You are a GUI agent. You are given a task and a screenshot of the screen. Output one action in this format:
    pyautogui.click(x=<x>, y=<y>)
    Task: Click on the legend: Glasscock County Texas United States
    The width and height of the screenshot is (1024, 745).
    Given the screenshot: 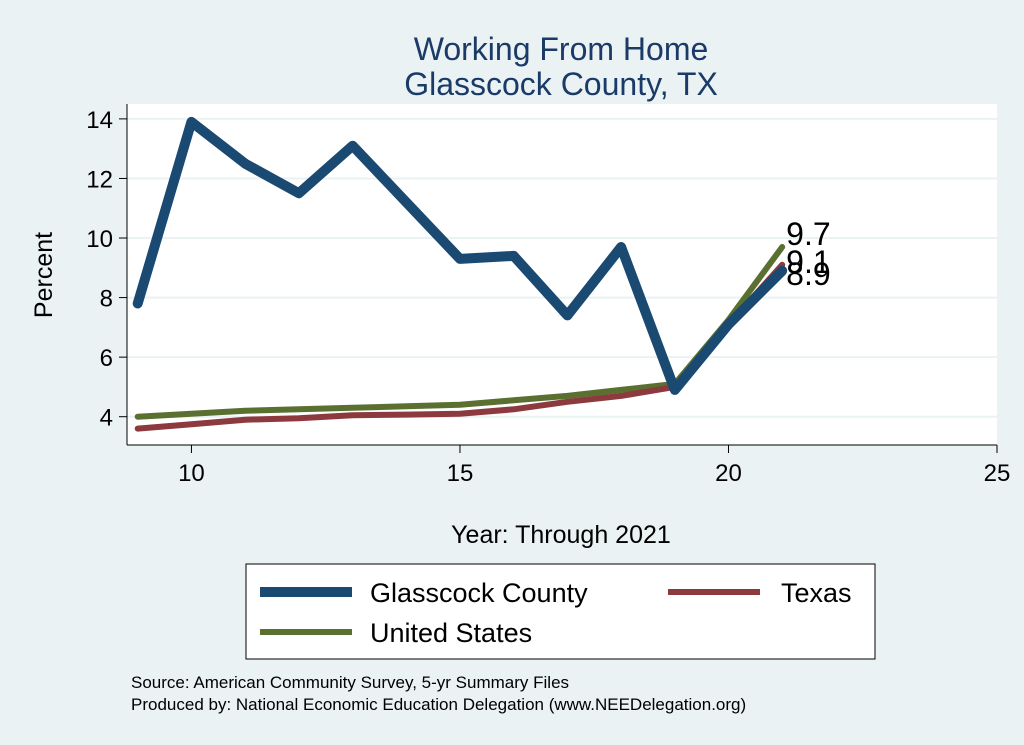 What is the action you would take?
    pyautogui.click(x=560, y=611)
    